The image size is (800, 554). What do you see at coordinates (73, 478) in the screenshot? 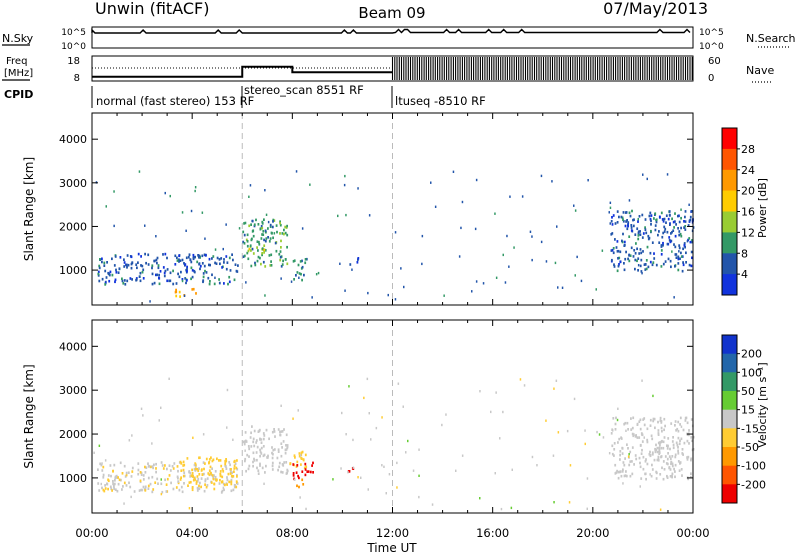
I see `range-tick-label: 1000` at bounding box center [73, 478].